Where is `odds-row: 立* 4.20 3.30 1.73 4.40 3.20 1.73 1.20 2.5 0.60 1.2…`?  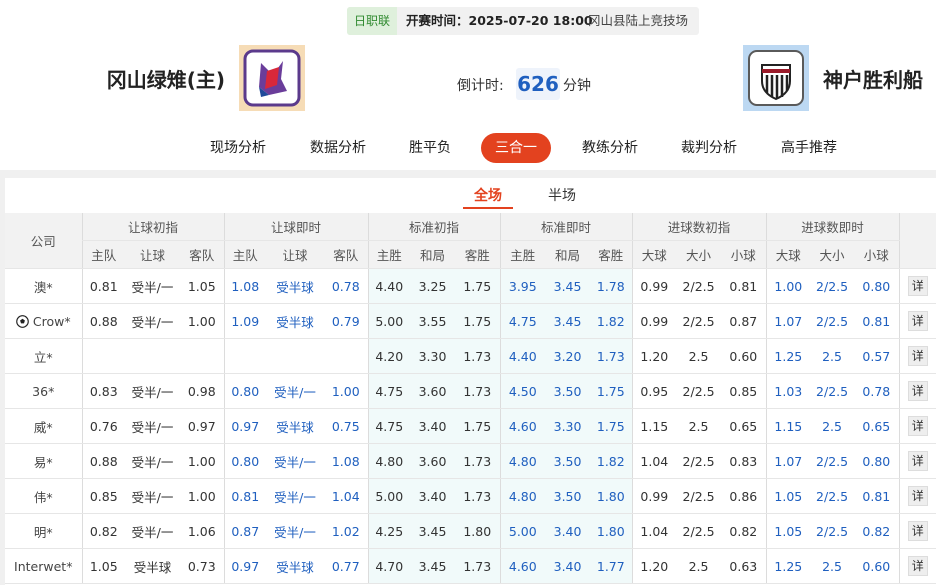 odds-row: 立* 4.20 3.30 1.73 4.40 3.20 1.73 1.20 2.5 0.60 1.2… is located at coordinates (470, 356).